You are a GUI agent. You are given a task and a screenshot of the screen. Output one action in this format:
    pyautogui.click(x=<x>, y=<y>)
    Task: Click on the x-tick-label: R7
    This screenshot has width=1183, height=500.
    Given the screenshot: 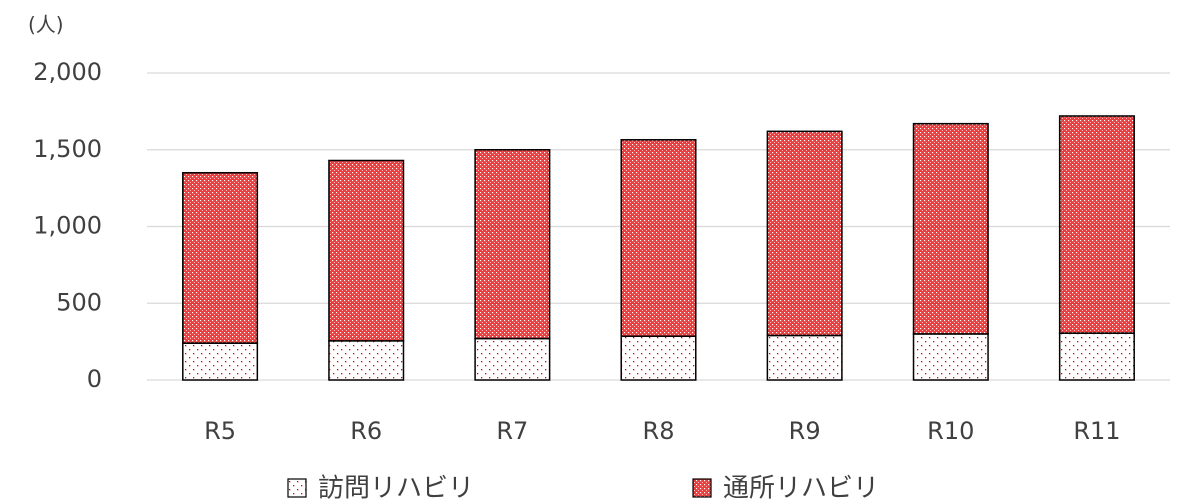 What is the action you would take?
    pyautogui.click(x=512, y=431)
    